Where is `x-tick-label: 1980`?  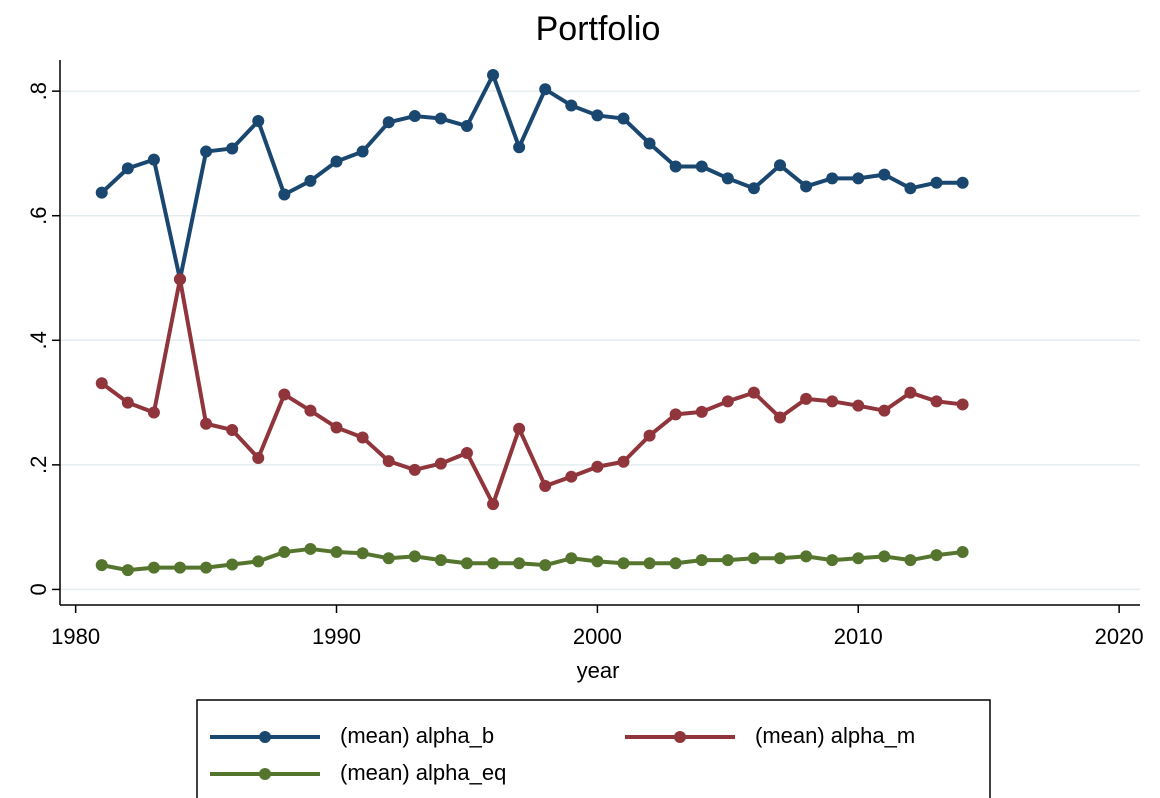
x-tick-label: 1980 is located at coordinates (75, 636).